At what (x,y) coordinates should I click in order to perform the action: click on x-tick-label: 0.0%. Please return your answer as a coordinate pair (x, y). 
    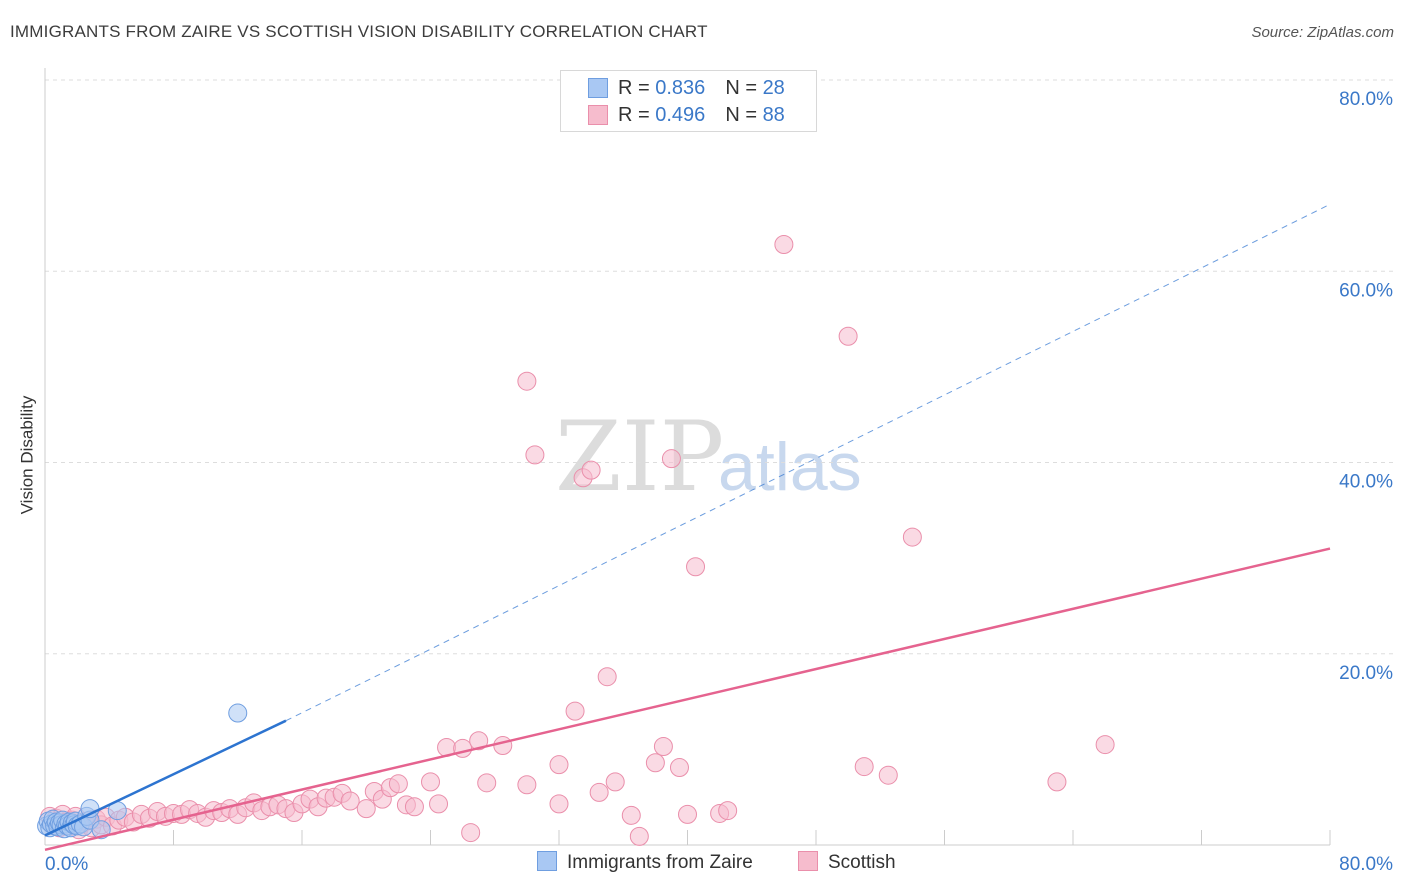
    Looking at the image, I should click on (66, 864).